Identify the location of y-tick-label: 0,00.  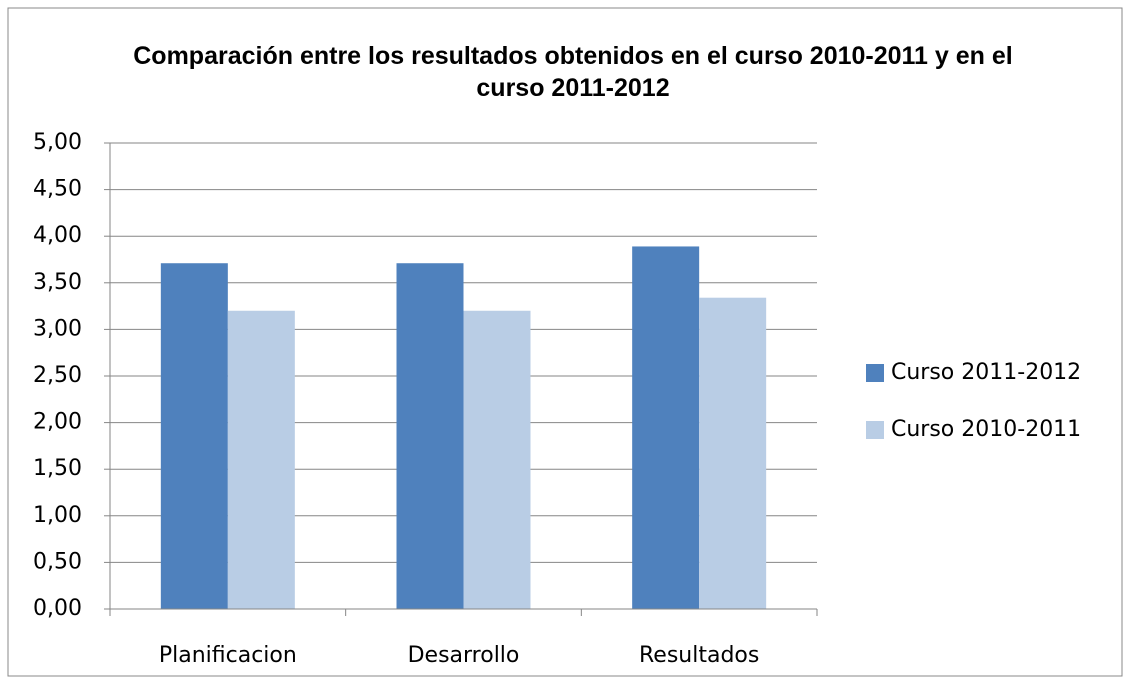
(57, 608).